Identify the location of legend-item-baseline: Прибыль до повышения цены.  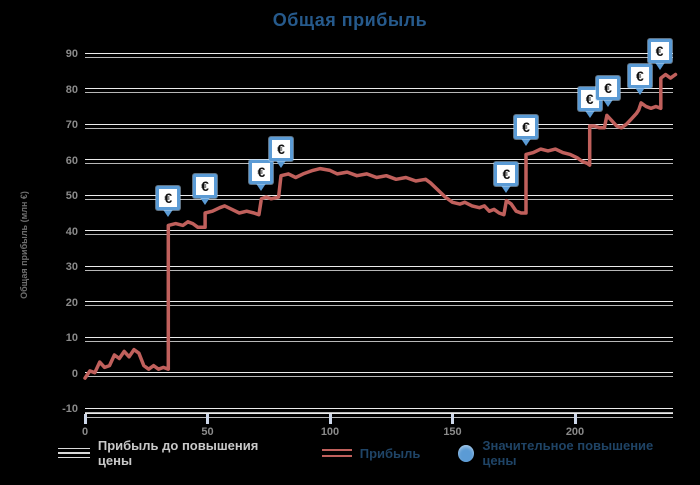
(171, 453).